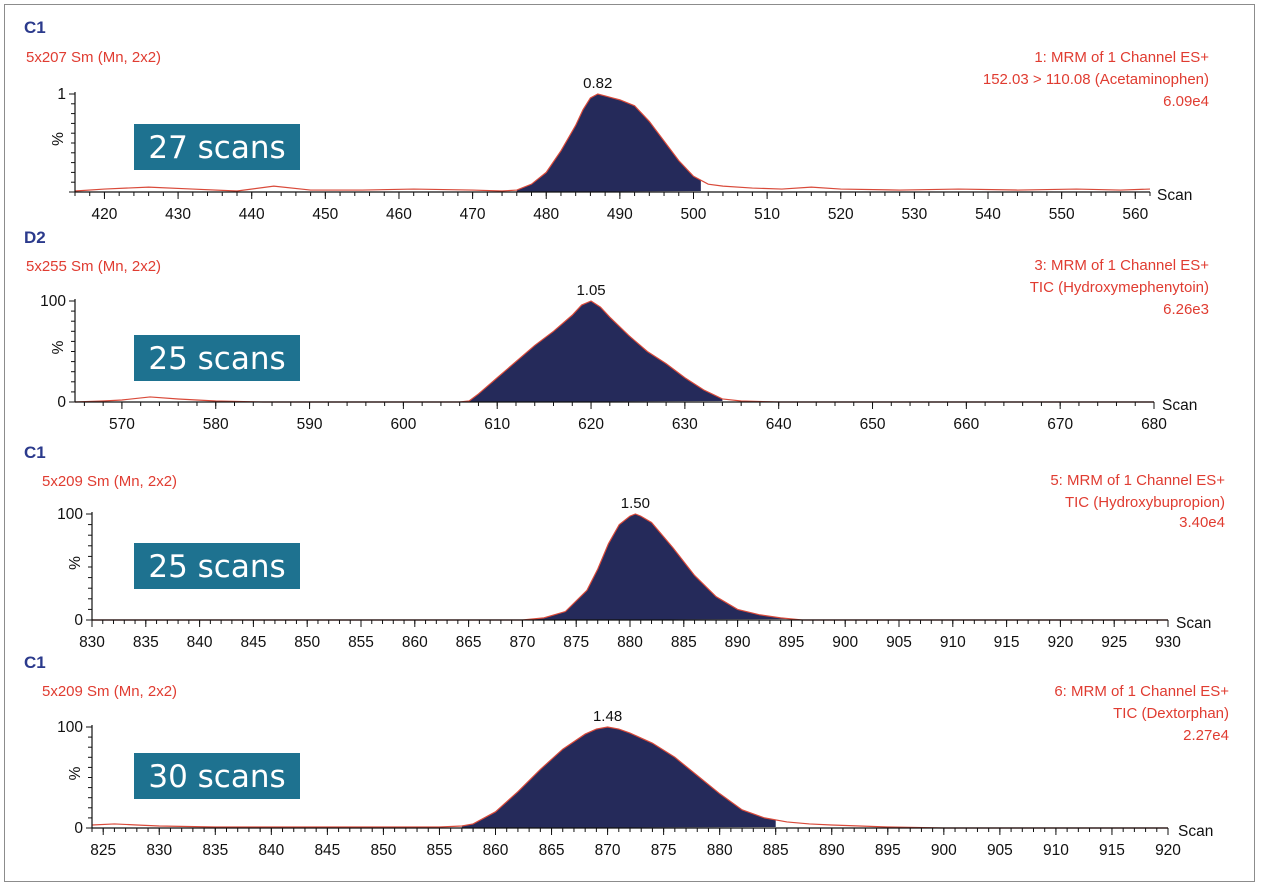  Describe the element at coordinates (178, 214) in the screenshot. I see `x-tick-label: 430` at that location.